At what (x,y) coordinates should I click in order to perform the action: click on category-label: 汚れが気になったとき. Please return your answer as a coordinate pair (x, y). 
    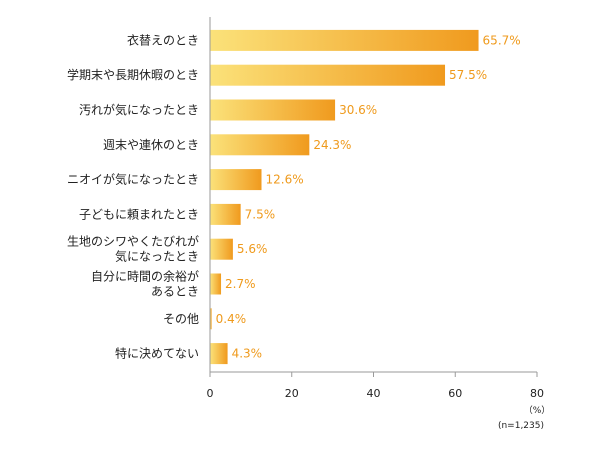
    Looking at the image, I should click on (139, 109).